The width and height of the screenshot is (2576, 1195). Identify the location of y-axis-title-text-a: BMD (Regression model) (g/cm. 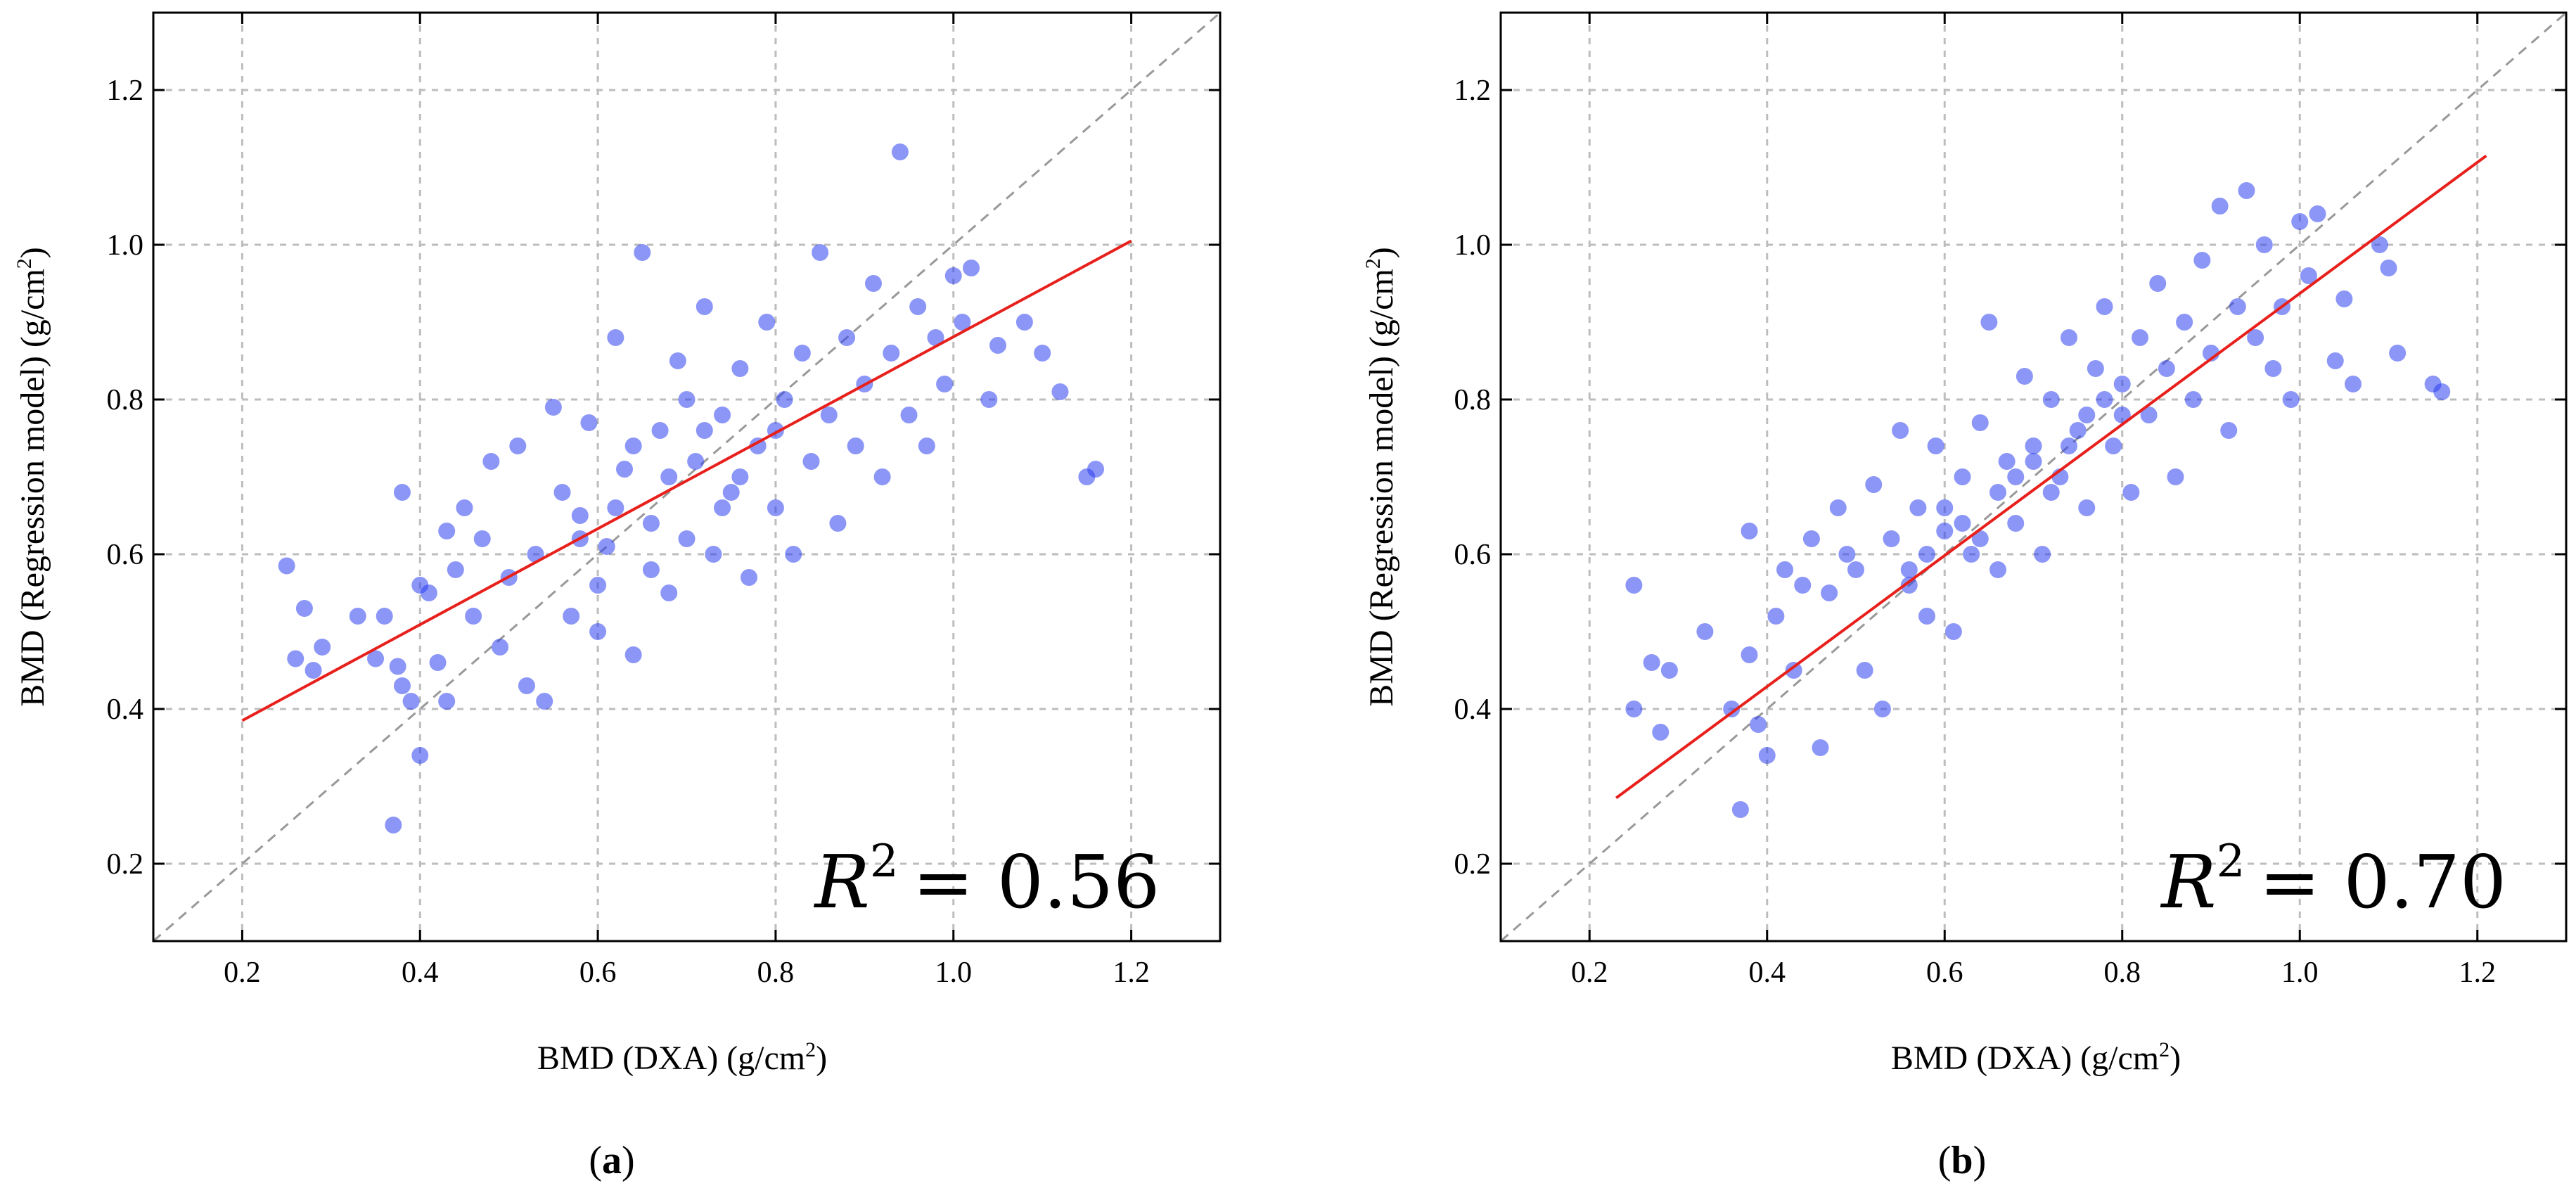
(32, 488).